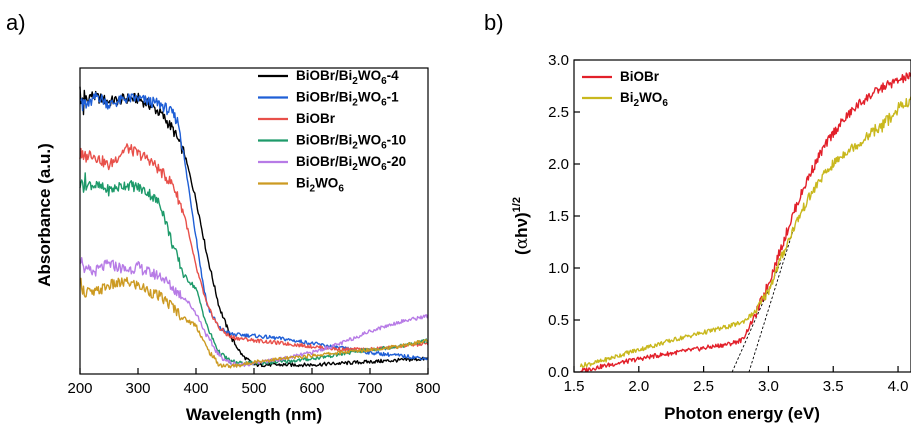 This screenshot has width=911, height=429. Describe the element at coordinates (558, 164) in the screenshot. I see `panel-b-y-tick-label-4: 2.0` at that location.